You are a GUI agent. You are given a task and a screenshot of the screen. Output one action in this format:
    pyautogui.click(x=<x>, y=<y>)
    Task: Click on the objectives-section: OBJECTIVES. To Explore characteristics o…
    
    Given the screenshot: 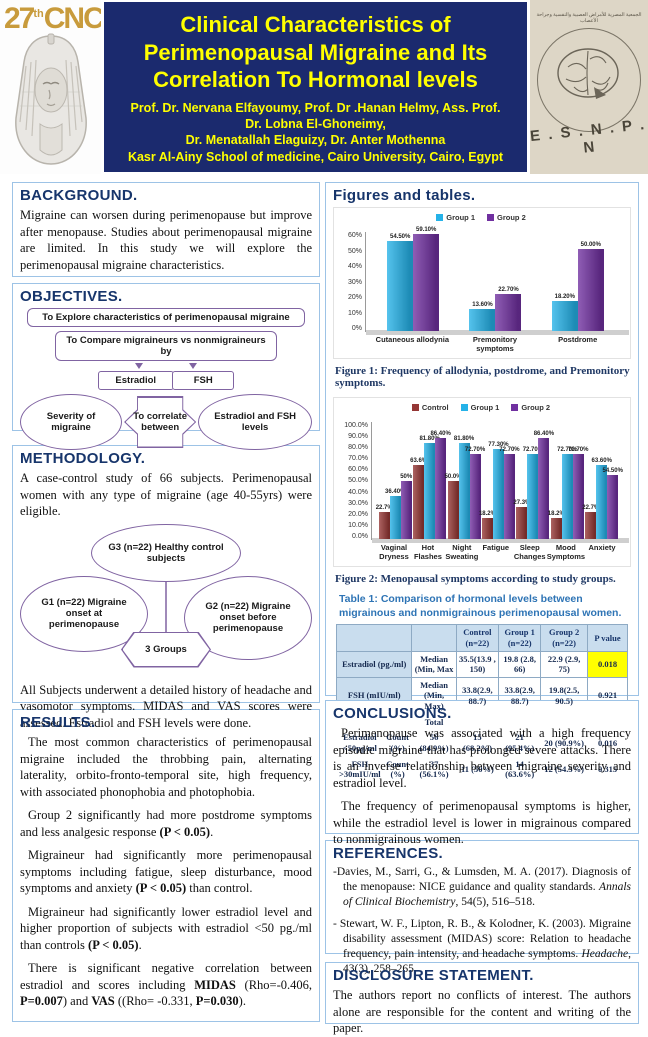 What is the action you would take?
    pyautogui.click(x=166, y=366)
    